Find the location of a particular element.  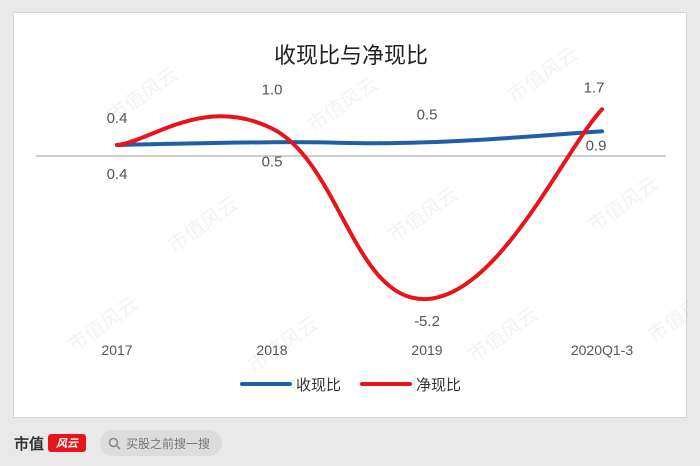

search-icon is located at coordinates (114, 443).